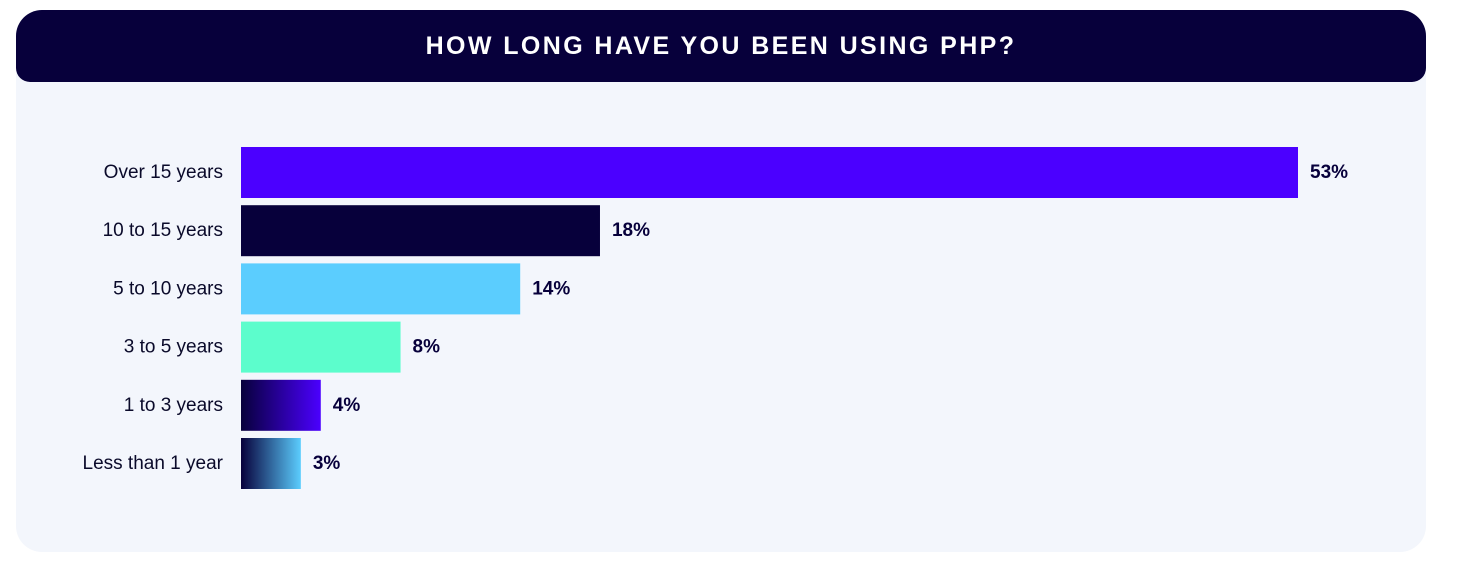  Describe the element at coordinates (1329, 172) in the screenshot. I see `value-label: 53%` at that location.